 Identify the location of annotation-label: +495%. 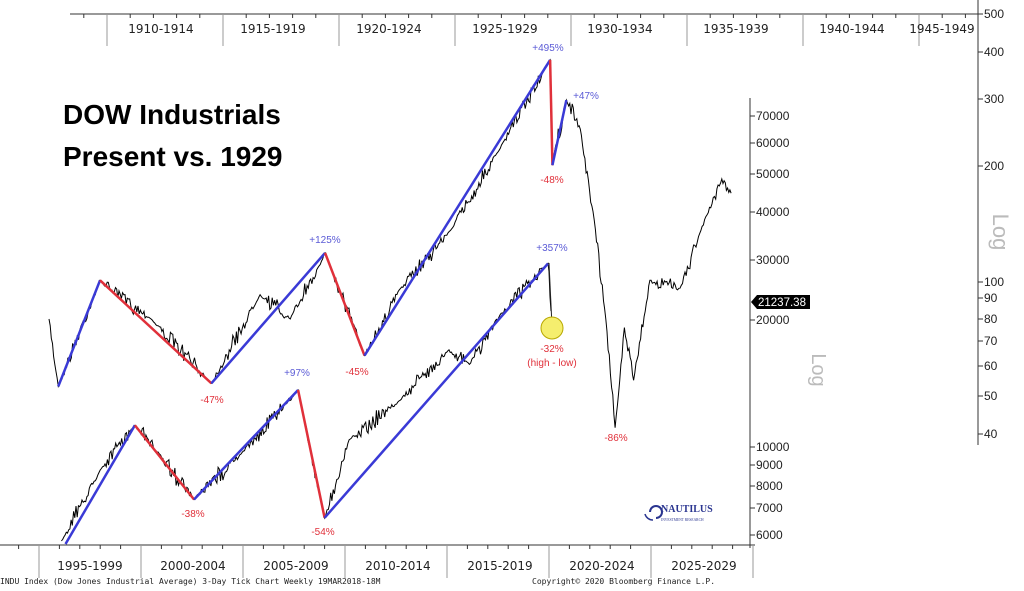
(548, 48).